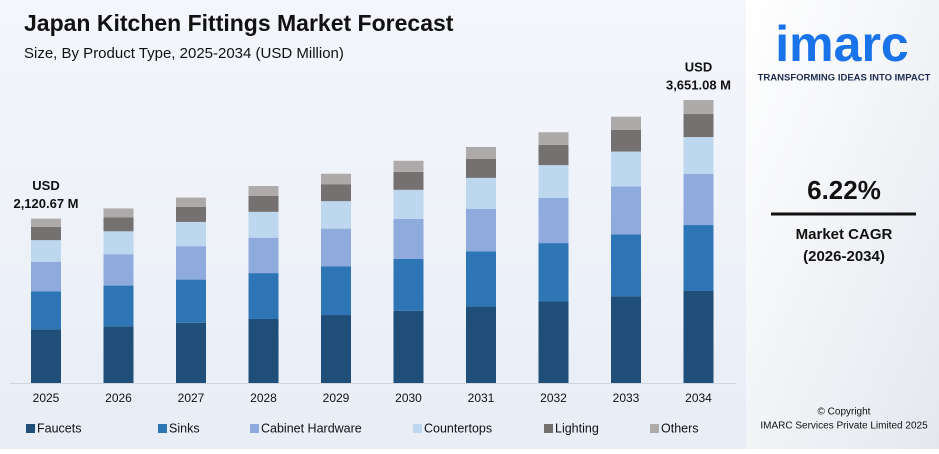 The width and height of the screenshot is (939, 454). What do you see at coordinates (698, 398) in the screenshot?
I see `x-tick-label: 2034` at bounding box center [698, 398].